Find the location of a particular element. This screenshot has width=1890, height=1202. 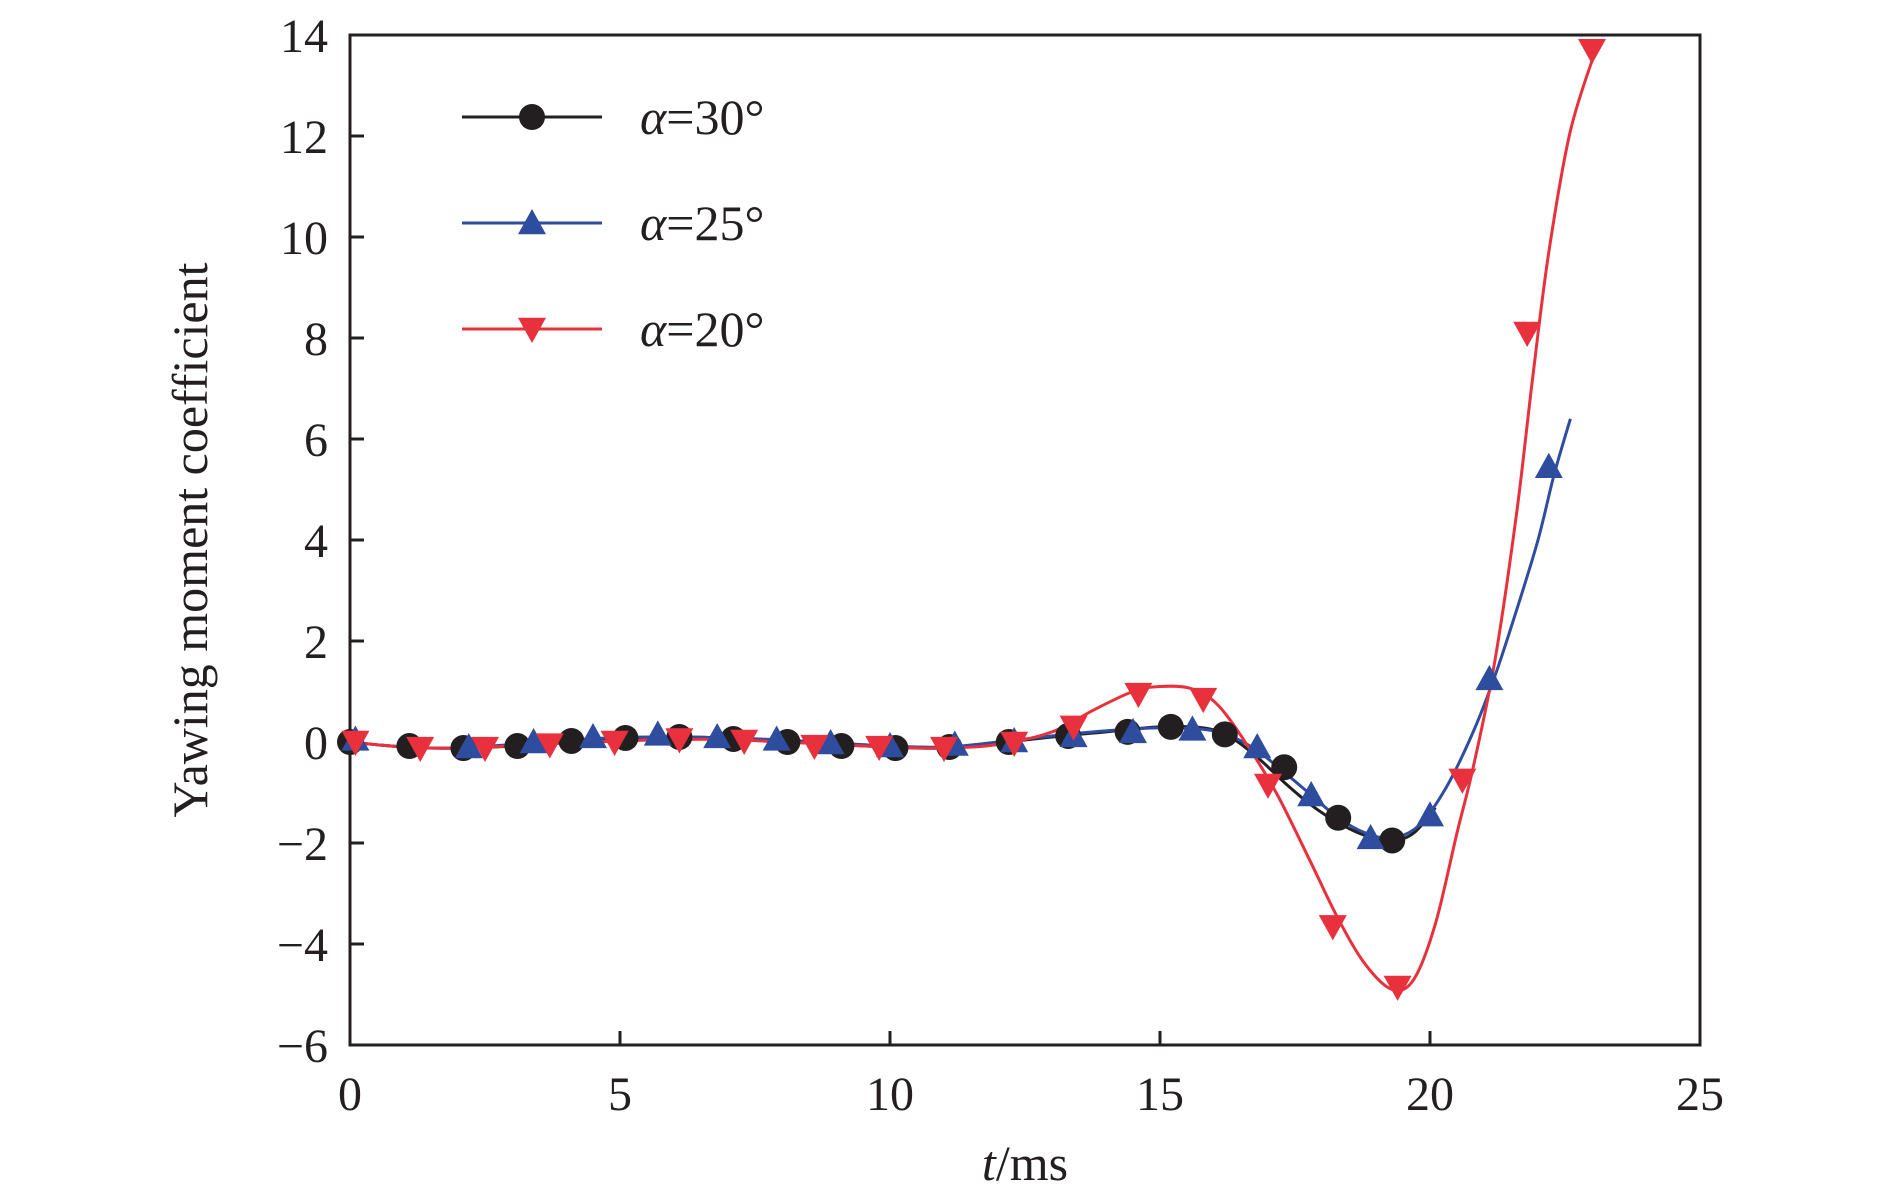

x-tick-label: 5 is located at coordinates (620, 1094).